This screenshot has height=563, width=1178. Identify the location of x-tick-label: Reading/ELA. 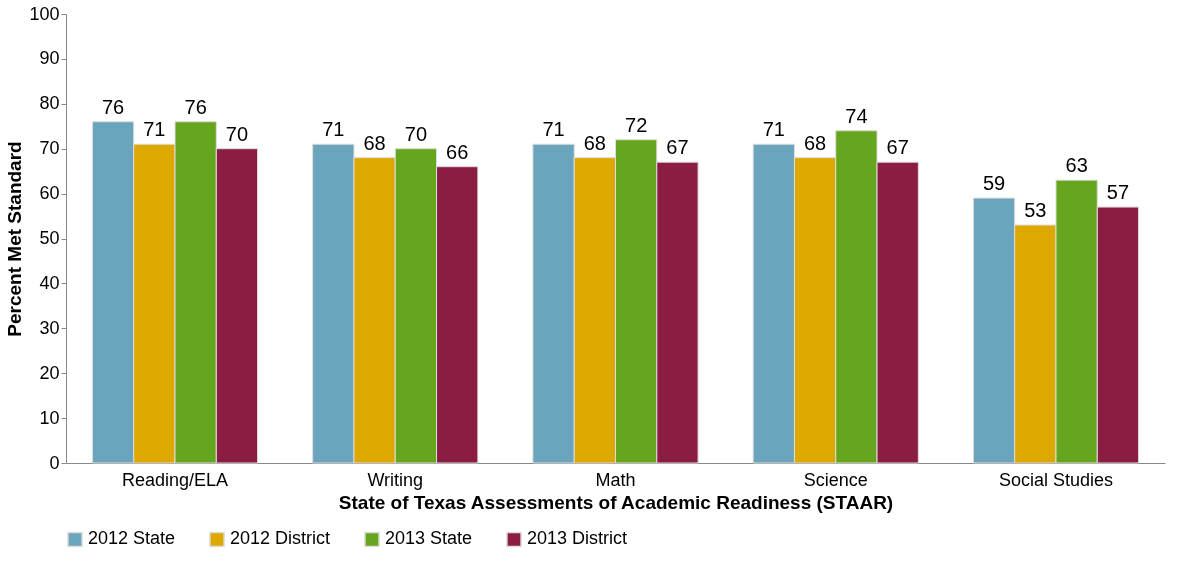
(175, 479).